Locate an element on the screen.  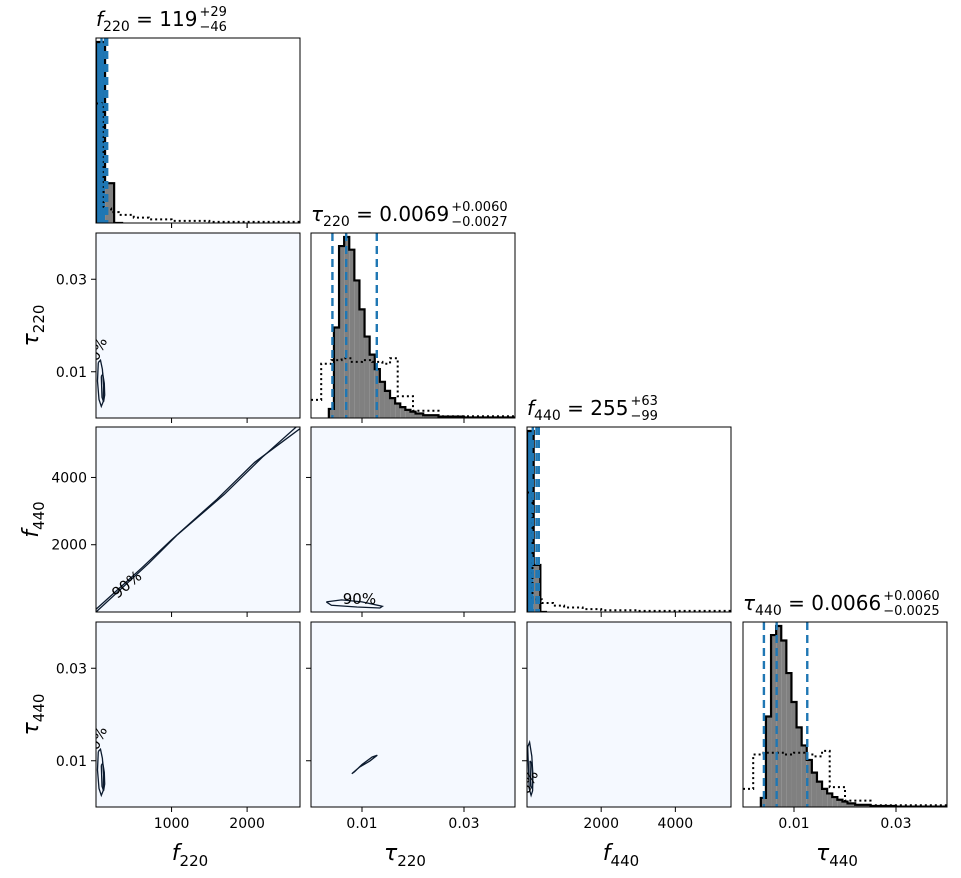
title-plus-error: +63 is located at coordinates (643, 401).